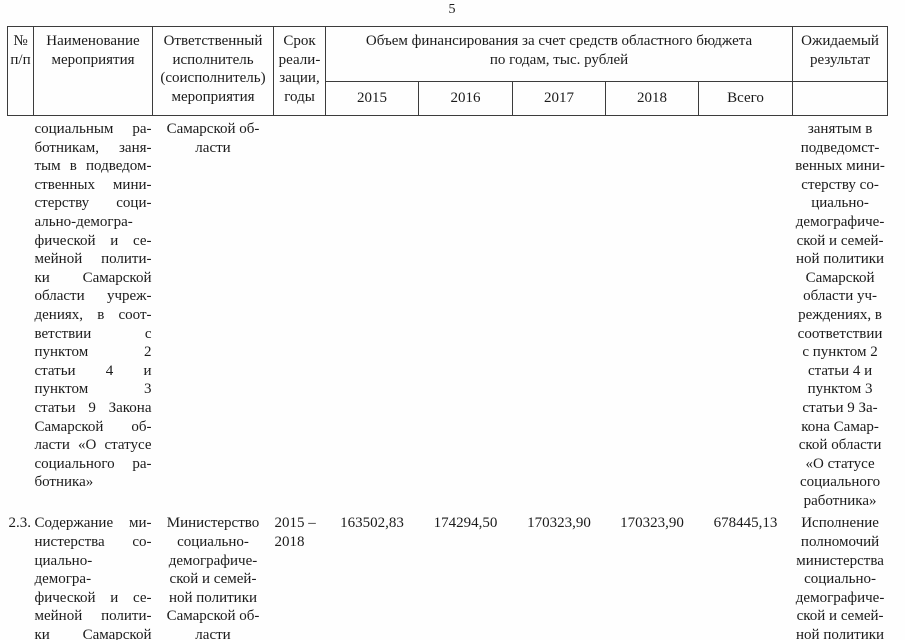  Describe the element at coordinates (213, 138) in the screenshot. I see `executor-cell: Самарской об- ласти` at that location.